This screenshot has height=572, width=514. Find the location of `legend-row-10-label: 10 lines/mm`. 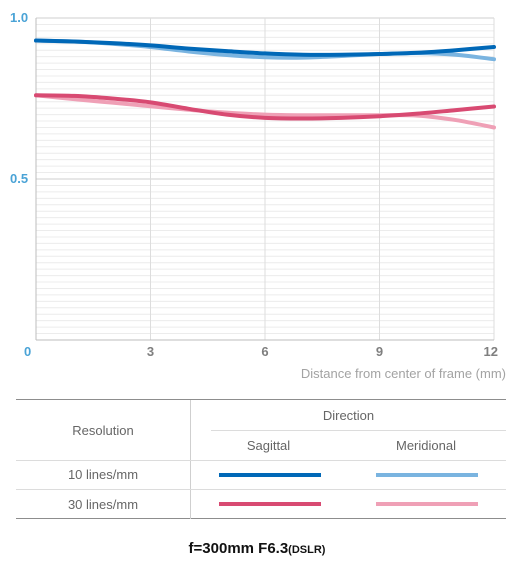

legend-row-10-label: 10 lines/mm is located at coordinates (103, 474).